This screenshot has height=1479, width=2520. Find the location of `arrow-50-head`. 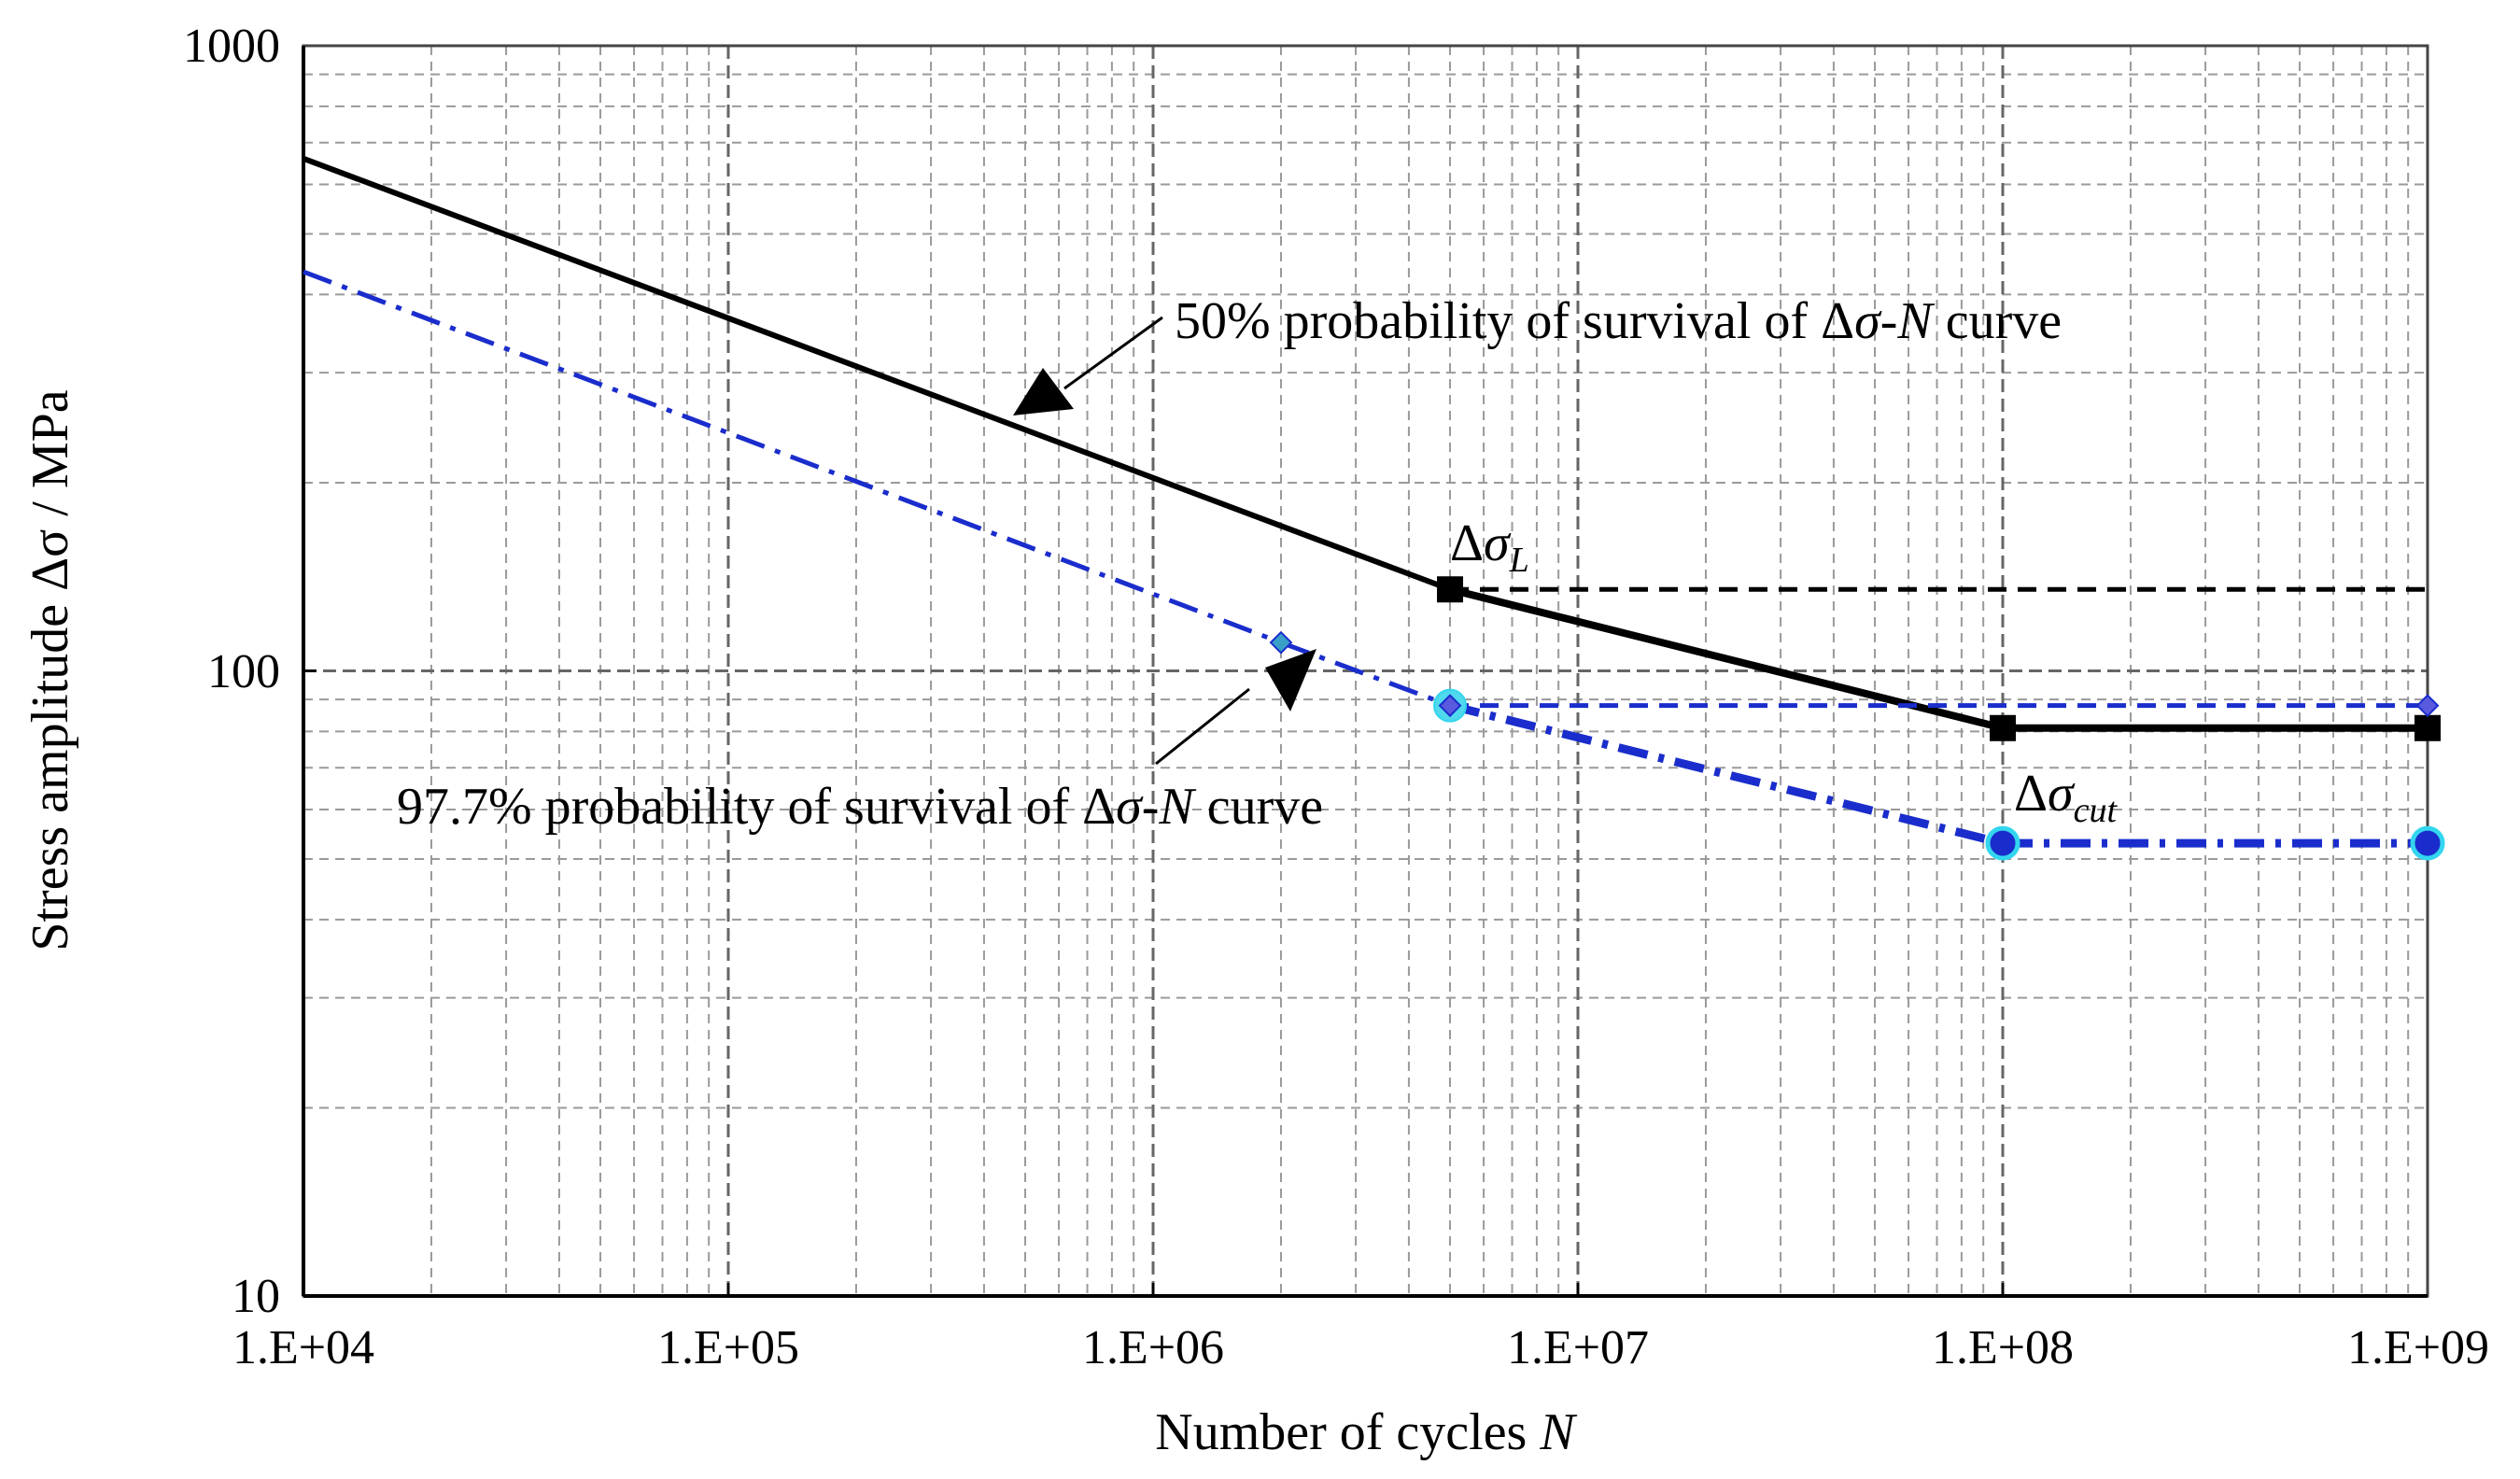

arrow-50-head is located at coordinates (1043, 392).